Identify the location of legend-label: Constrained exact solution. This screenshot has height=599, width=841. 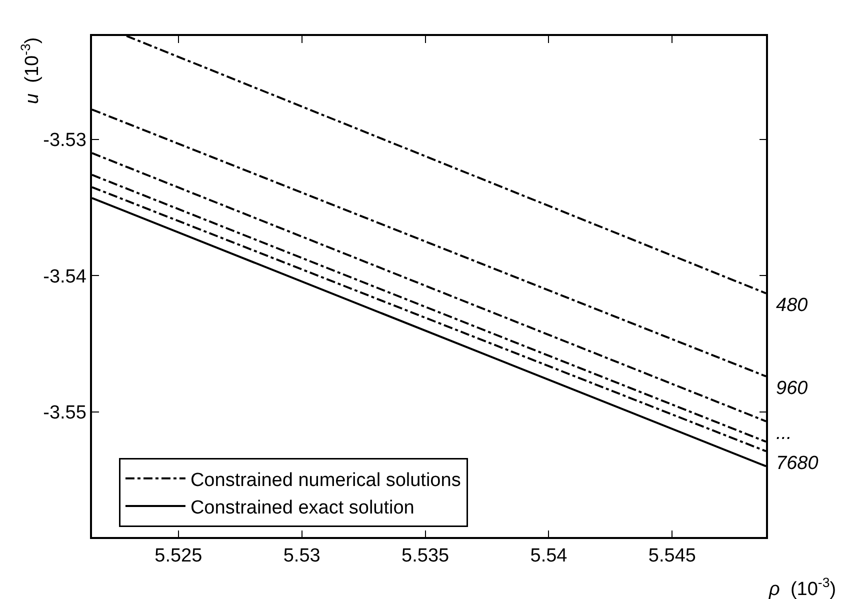
(302, 507).